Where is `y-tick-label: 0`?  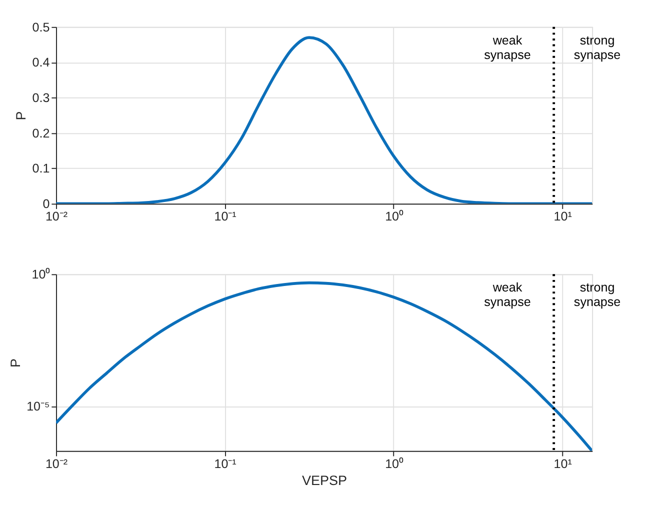 y-tick-label: 0 is located at coordinates (46, 204).